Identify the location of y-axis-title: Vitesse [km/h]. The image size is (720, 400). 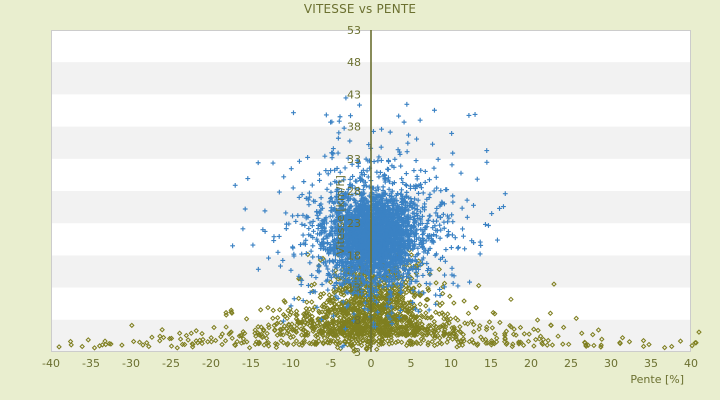
(340, 215).